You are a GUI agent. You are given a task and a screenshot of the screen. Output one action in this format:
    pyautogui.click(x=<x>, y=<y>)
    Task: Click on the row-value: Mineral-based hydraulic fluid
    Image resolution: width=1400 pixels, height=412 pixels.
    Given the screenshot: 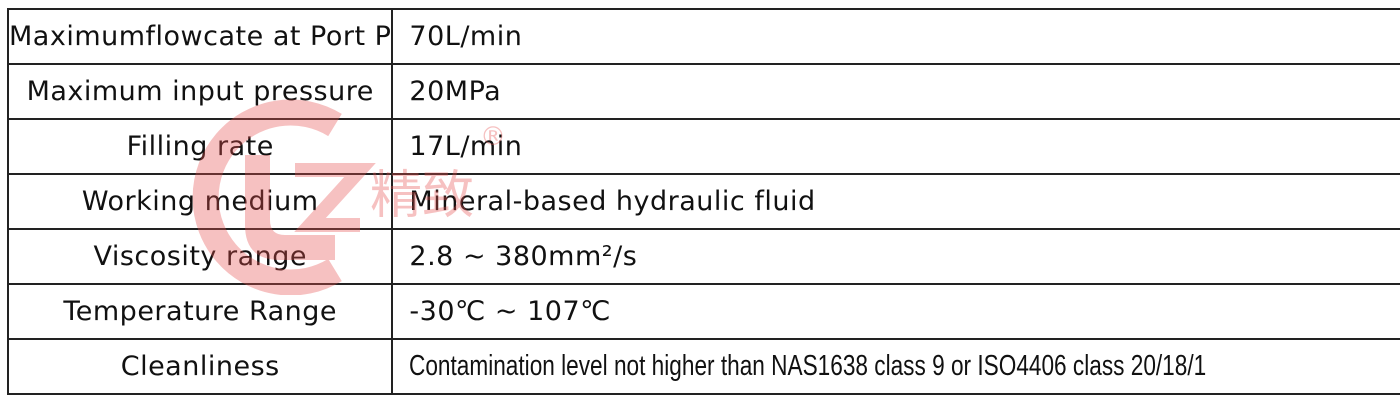 What is the action you would take?
    pyautogui.click(x=895, y=201)
    